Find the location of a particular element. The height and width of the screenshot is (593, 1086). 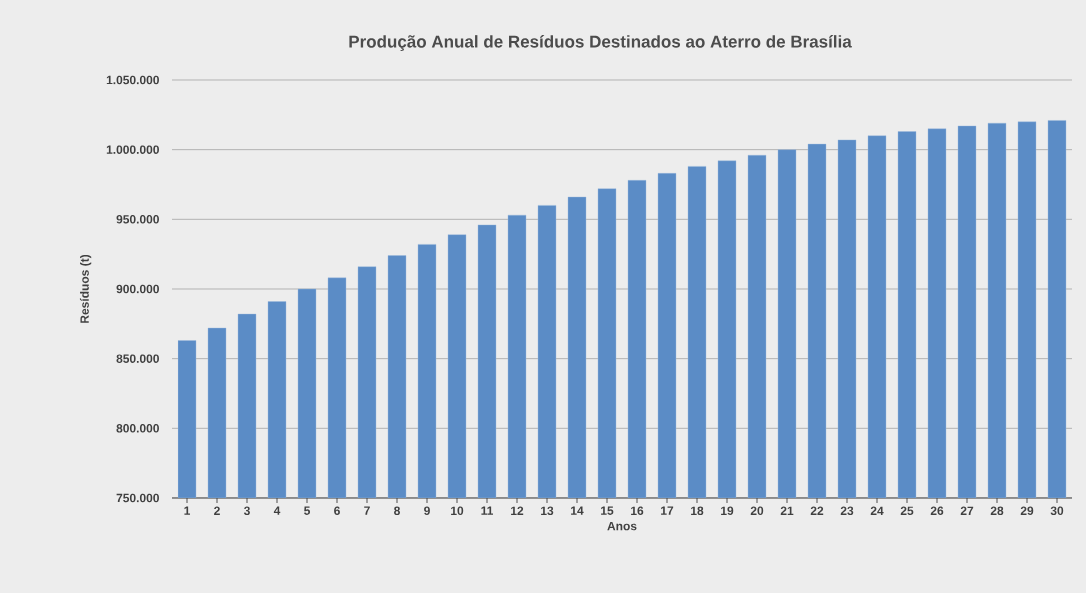

x-tick-label: 22 is located at coordinates (817, 510).